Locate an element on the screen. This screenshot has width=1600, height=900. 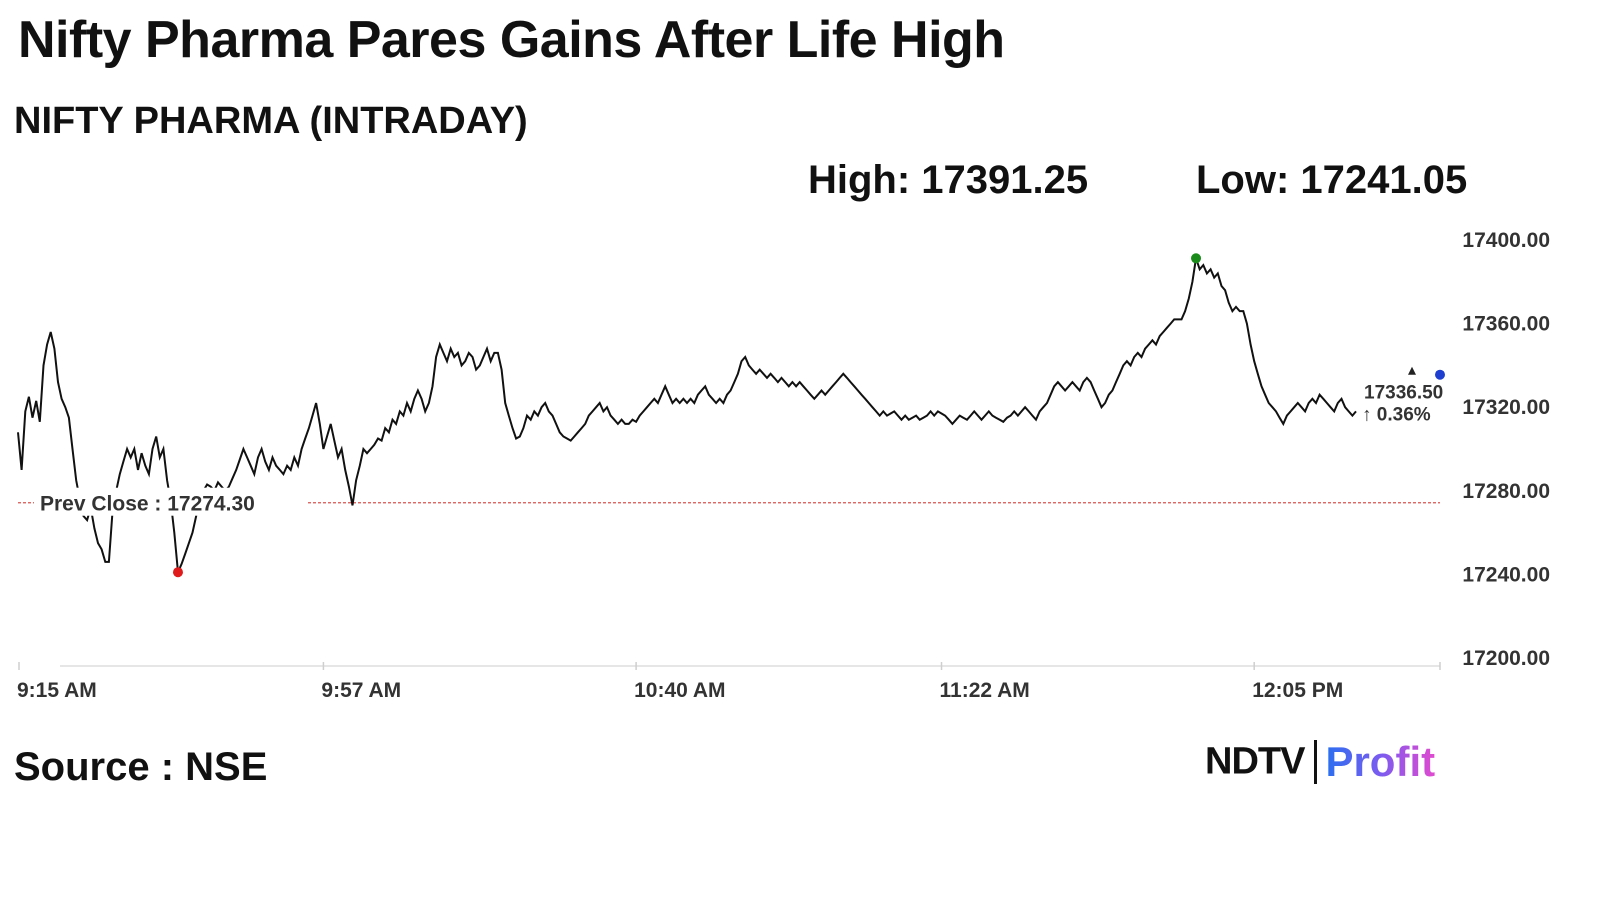
ndtv-profit-logo: NDTV Profit is located at coordinates (1320, 763).